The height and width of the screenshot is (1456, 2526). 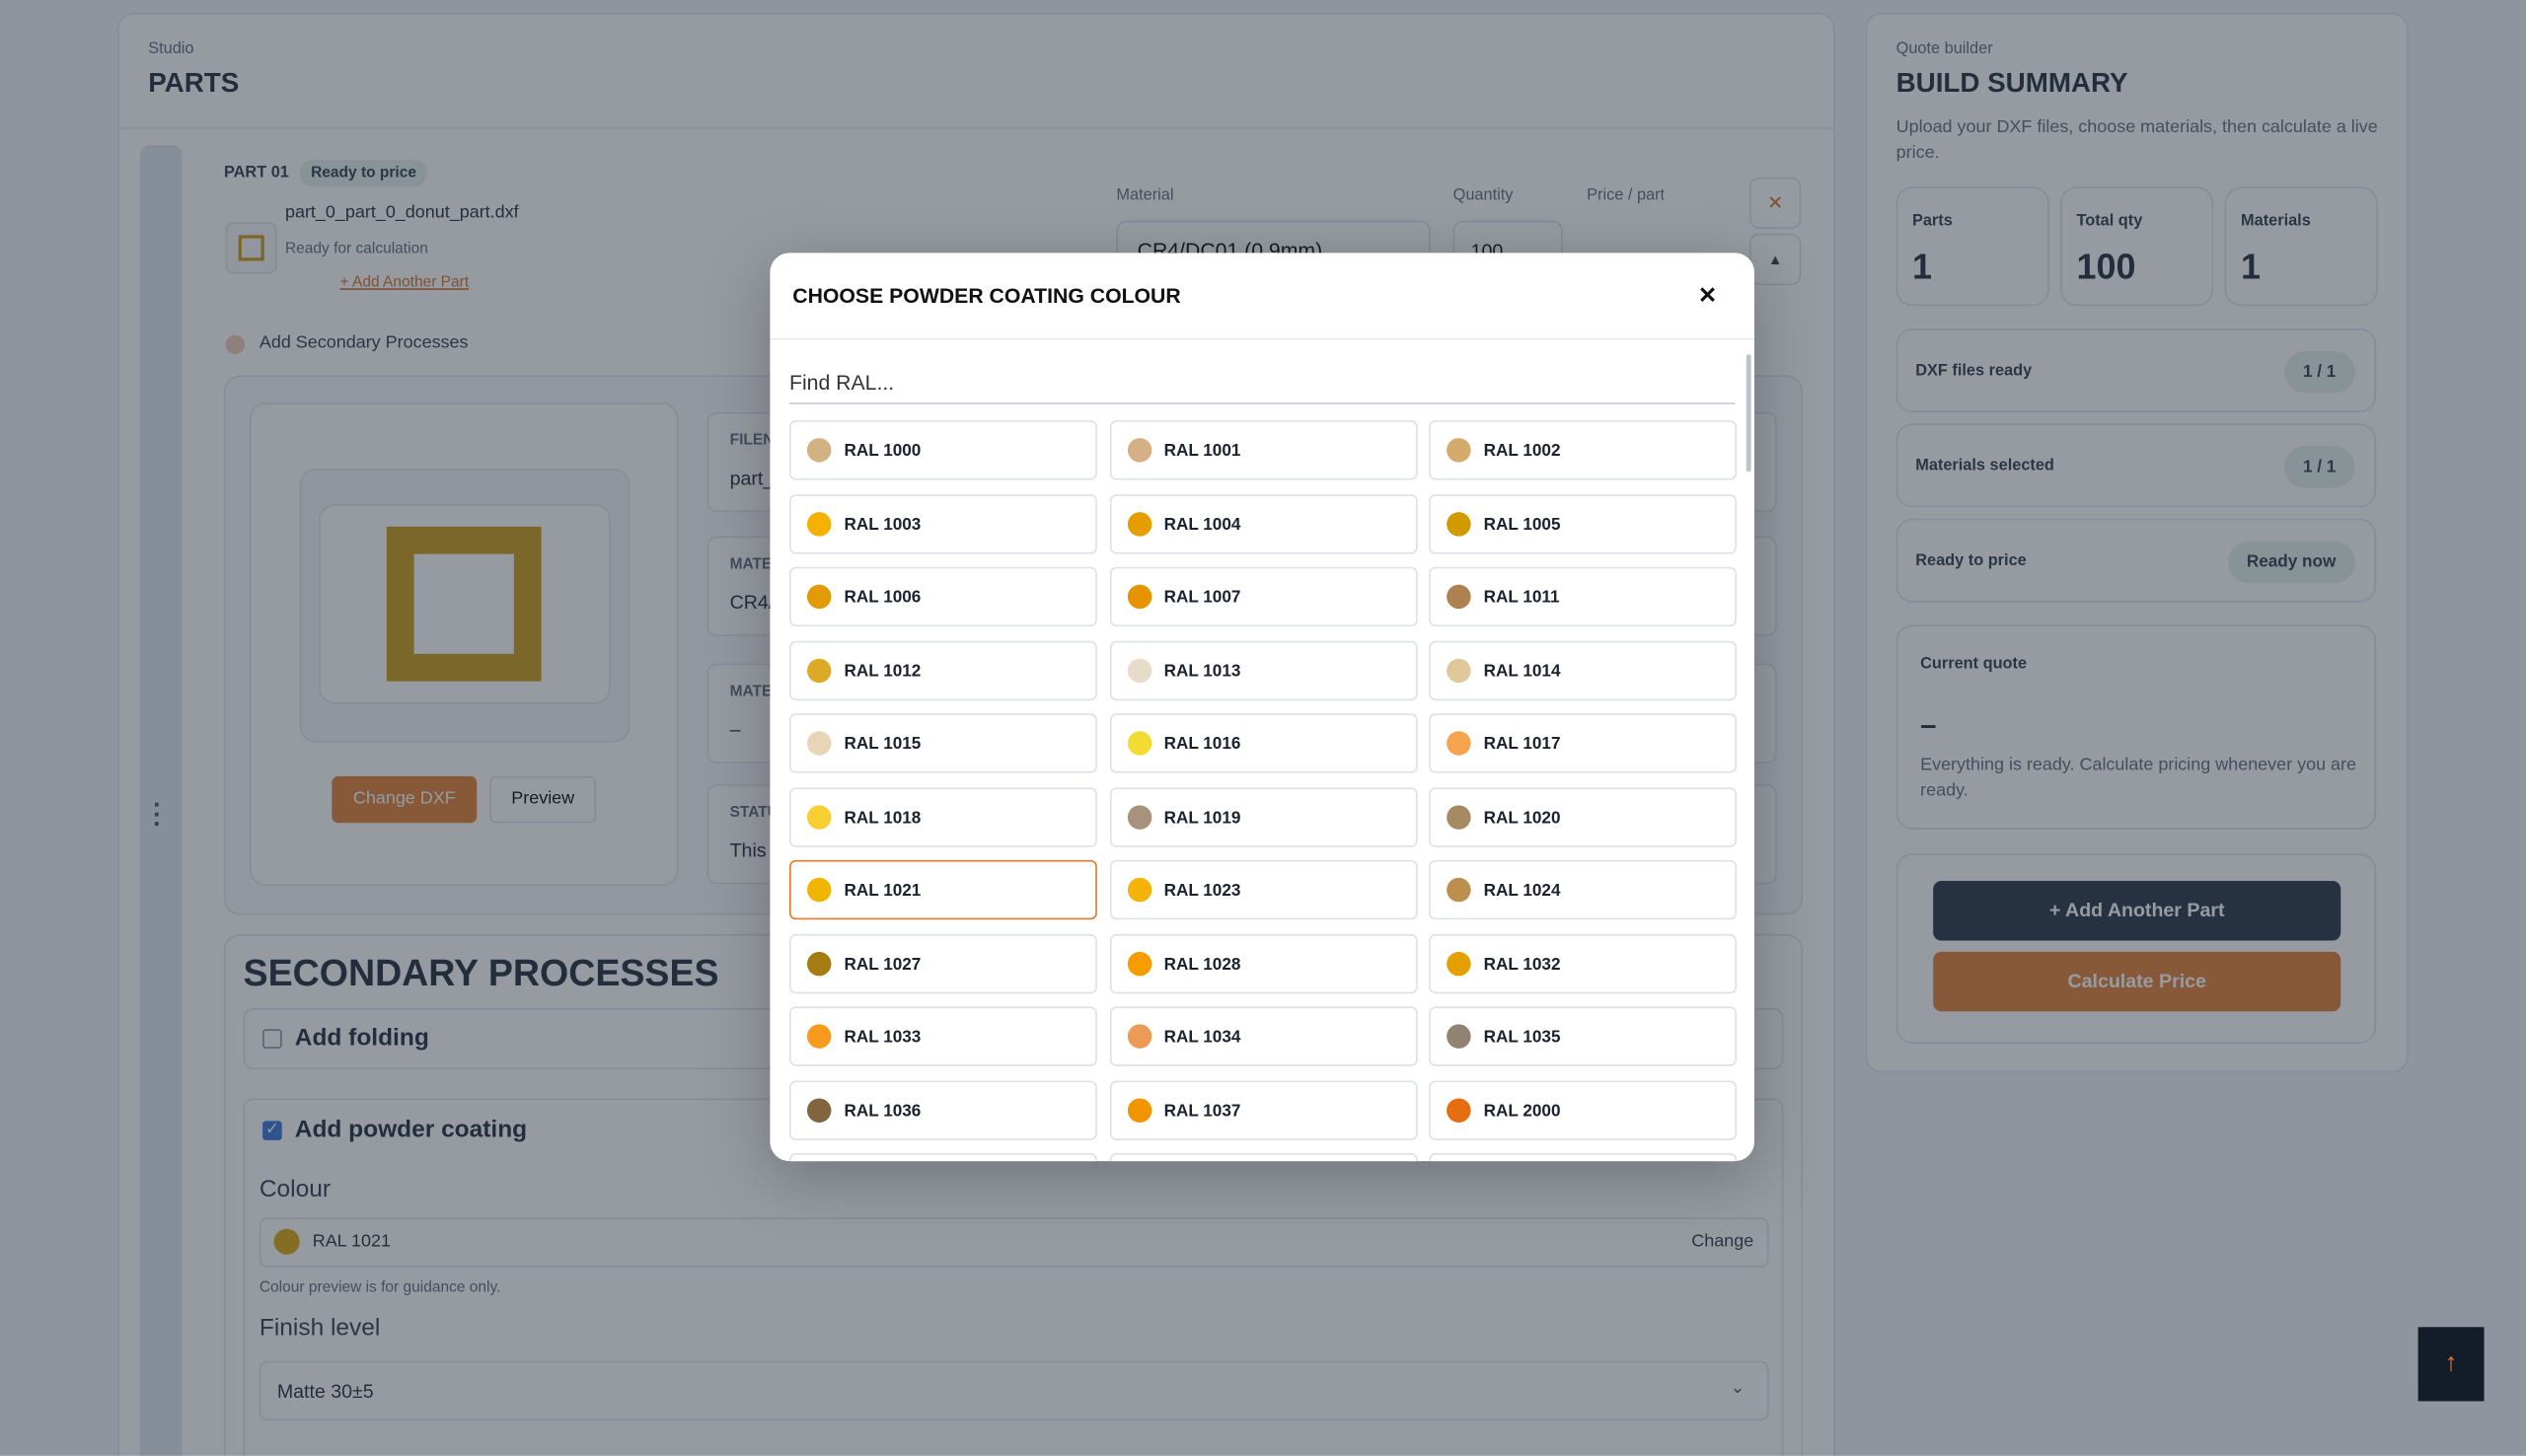 I want to click on swatch: RAL 1037, so click(x=1263, y=1109).